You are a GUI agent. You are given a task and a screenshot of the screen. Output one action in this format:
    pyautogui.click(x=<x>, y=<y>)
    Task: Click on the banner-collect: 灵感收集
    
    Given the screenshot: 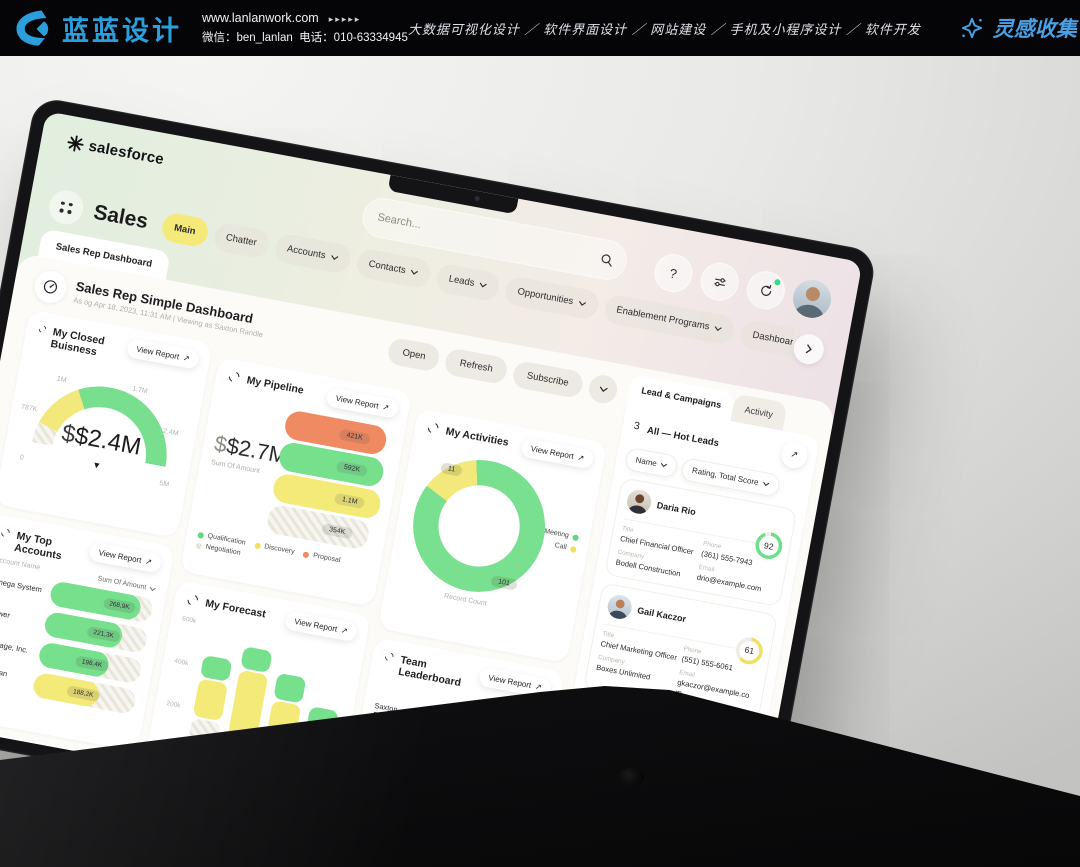 What is the action you would take?
    pyautogui.click(x=1018, y=28)
    